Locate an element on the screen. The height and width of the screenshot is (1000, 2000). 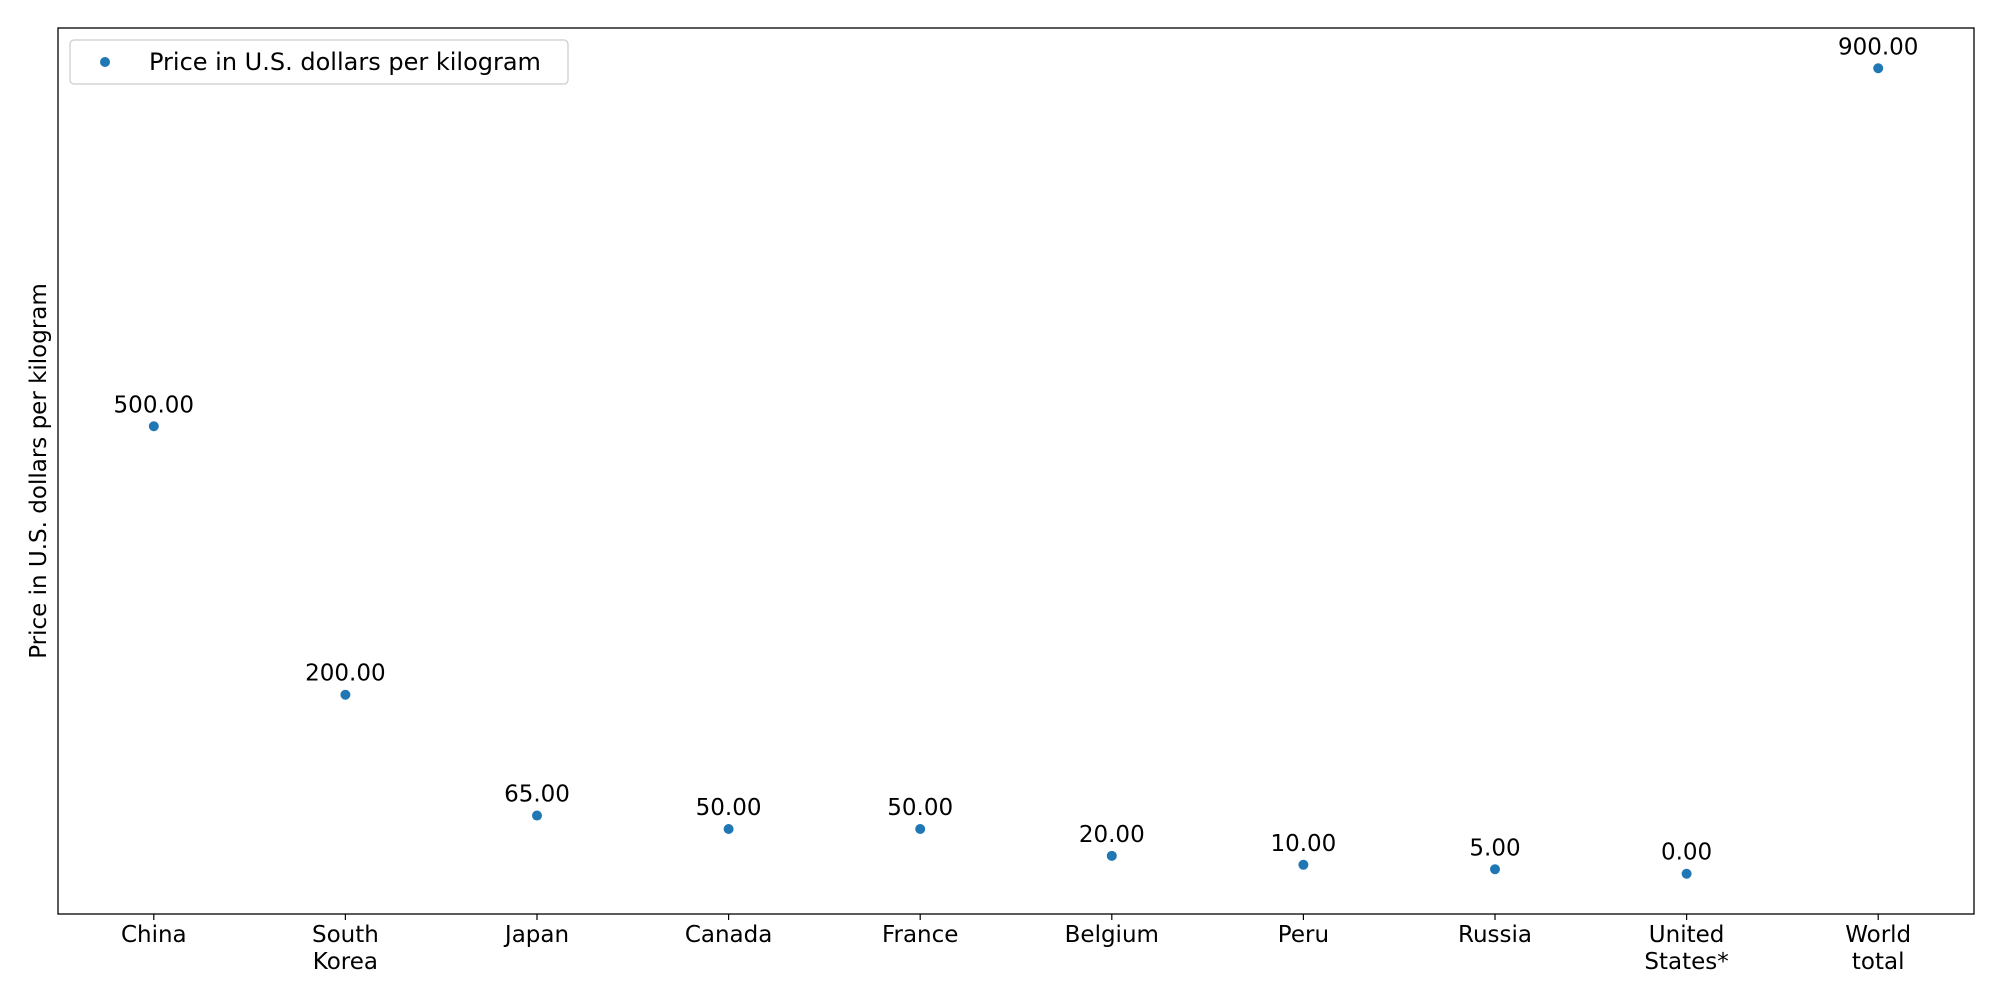
x-tick-label: Belgium is located at coordinates (1112, 935).